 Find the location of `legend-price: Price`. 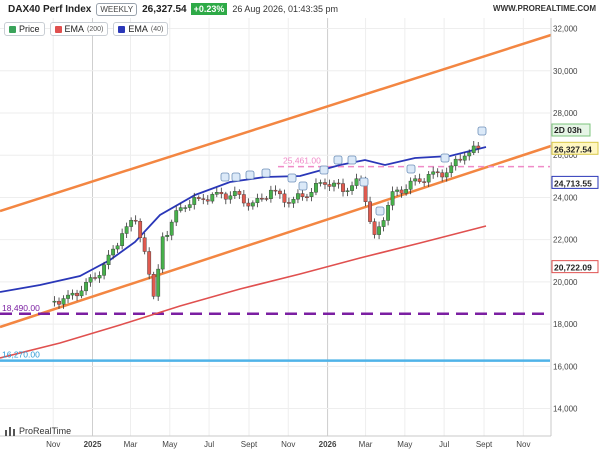

legend-price: Price is located at coordinates (24, 29).